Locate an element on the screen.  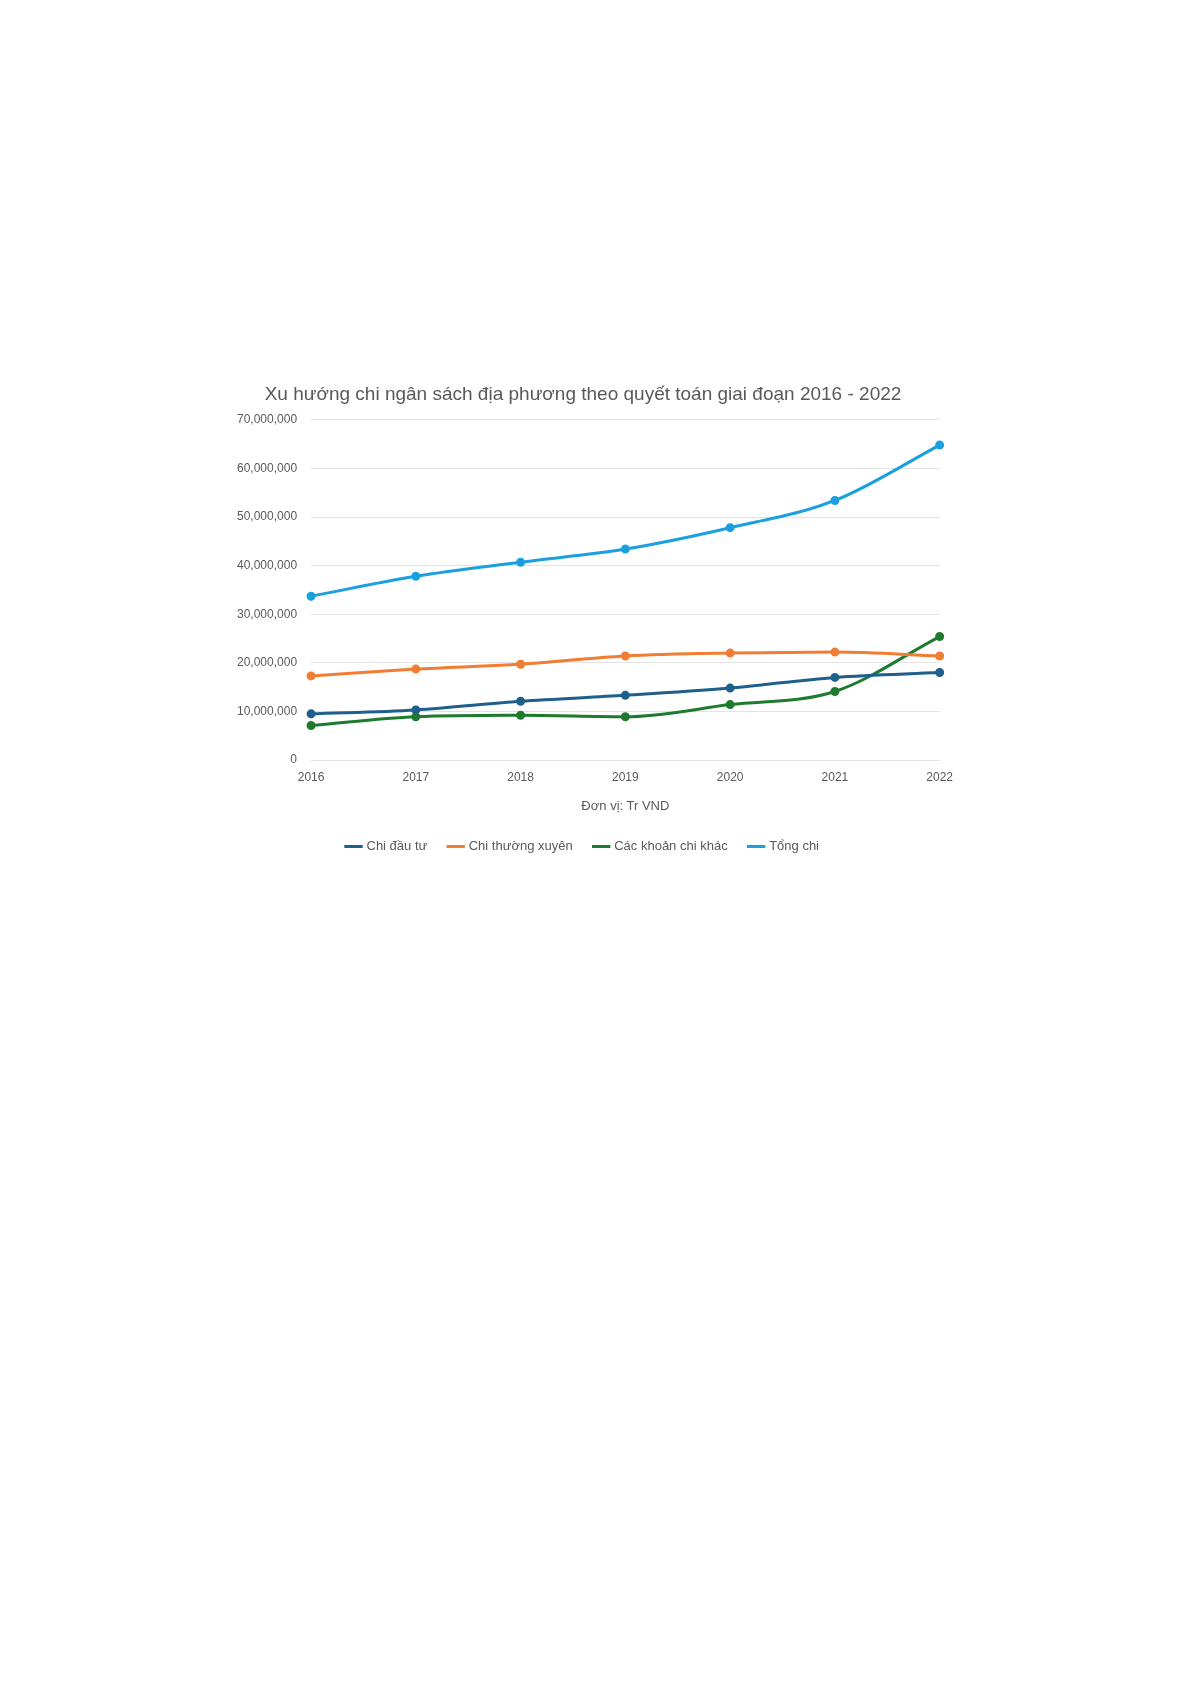
y-tick-label: 70,000,000 is located at coordinates (267, 419).